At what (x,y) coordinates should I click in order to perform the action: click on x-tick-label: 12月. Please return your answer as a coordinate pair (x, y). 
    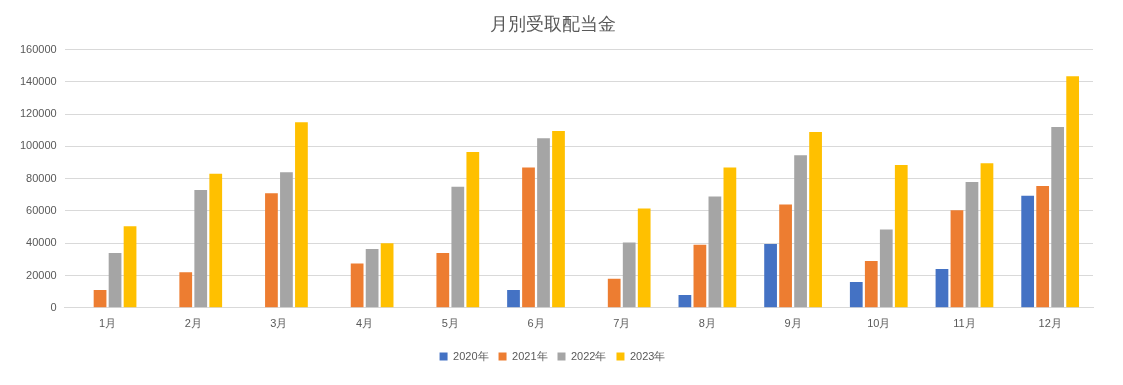
    Looking at the image, I should click on (1050, 323).